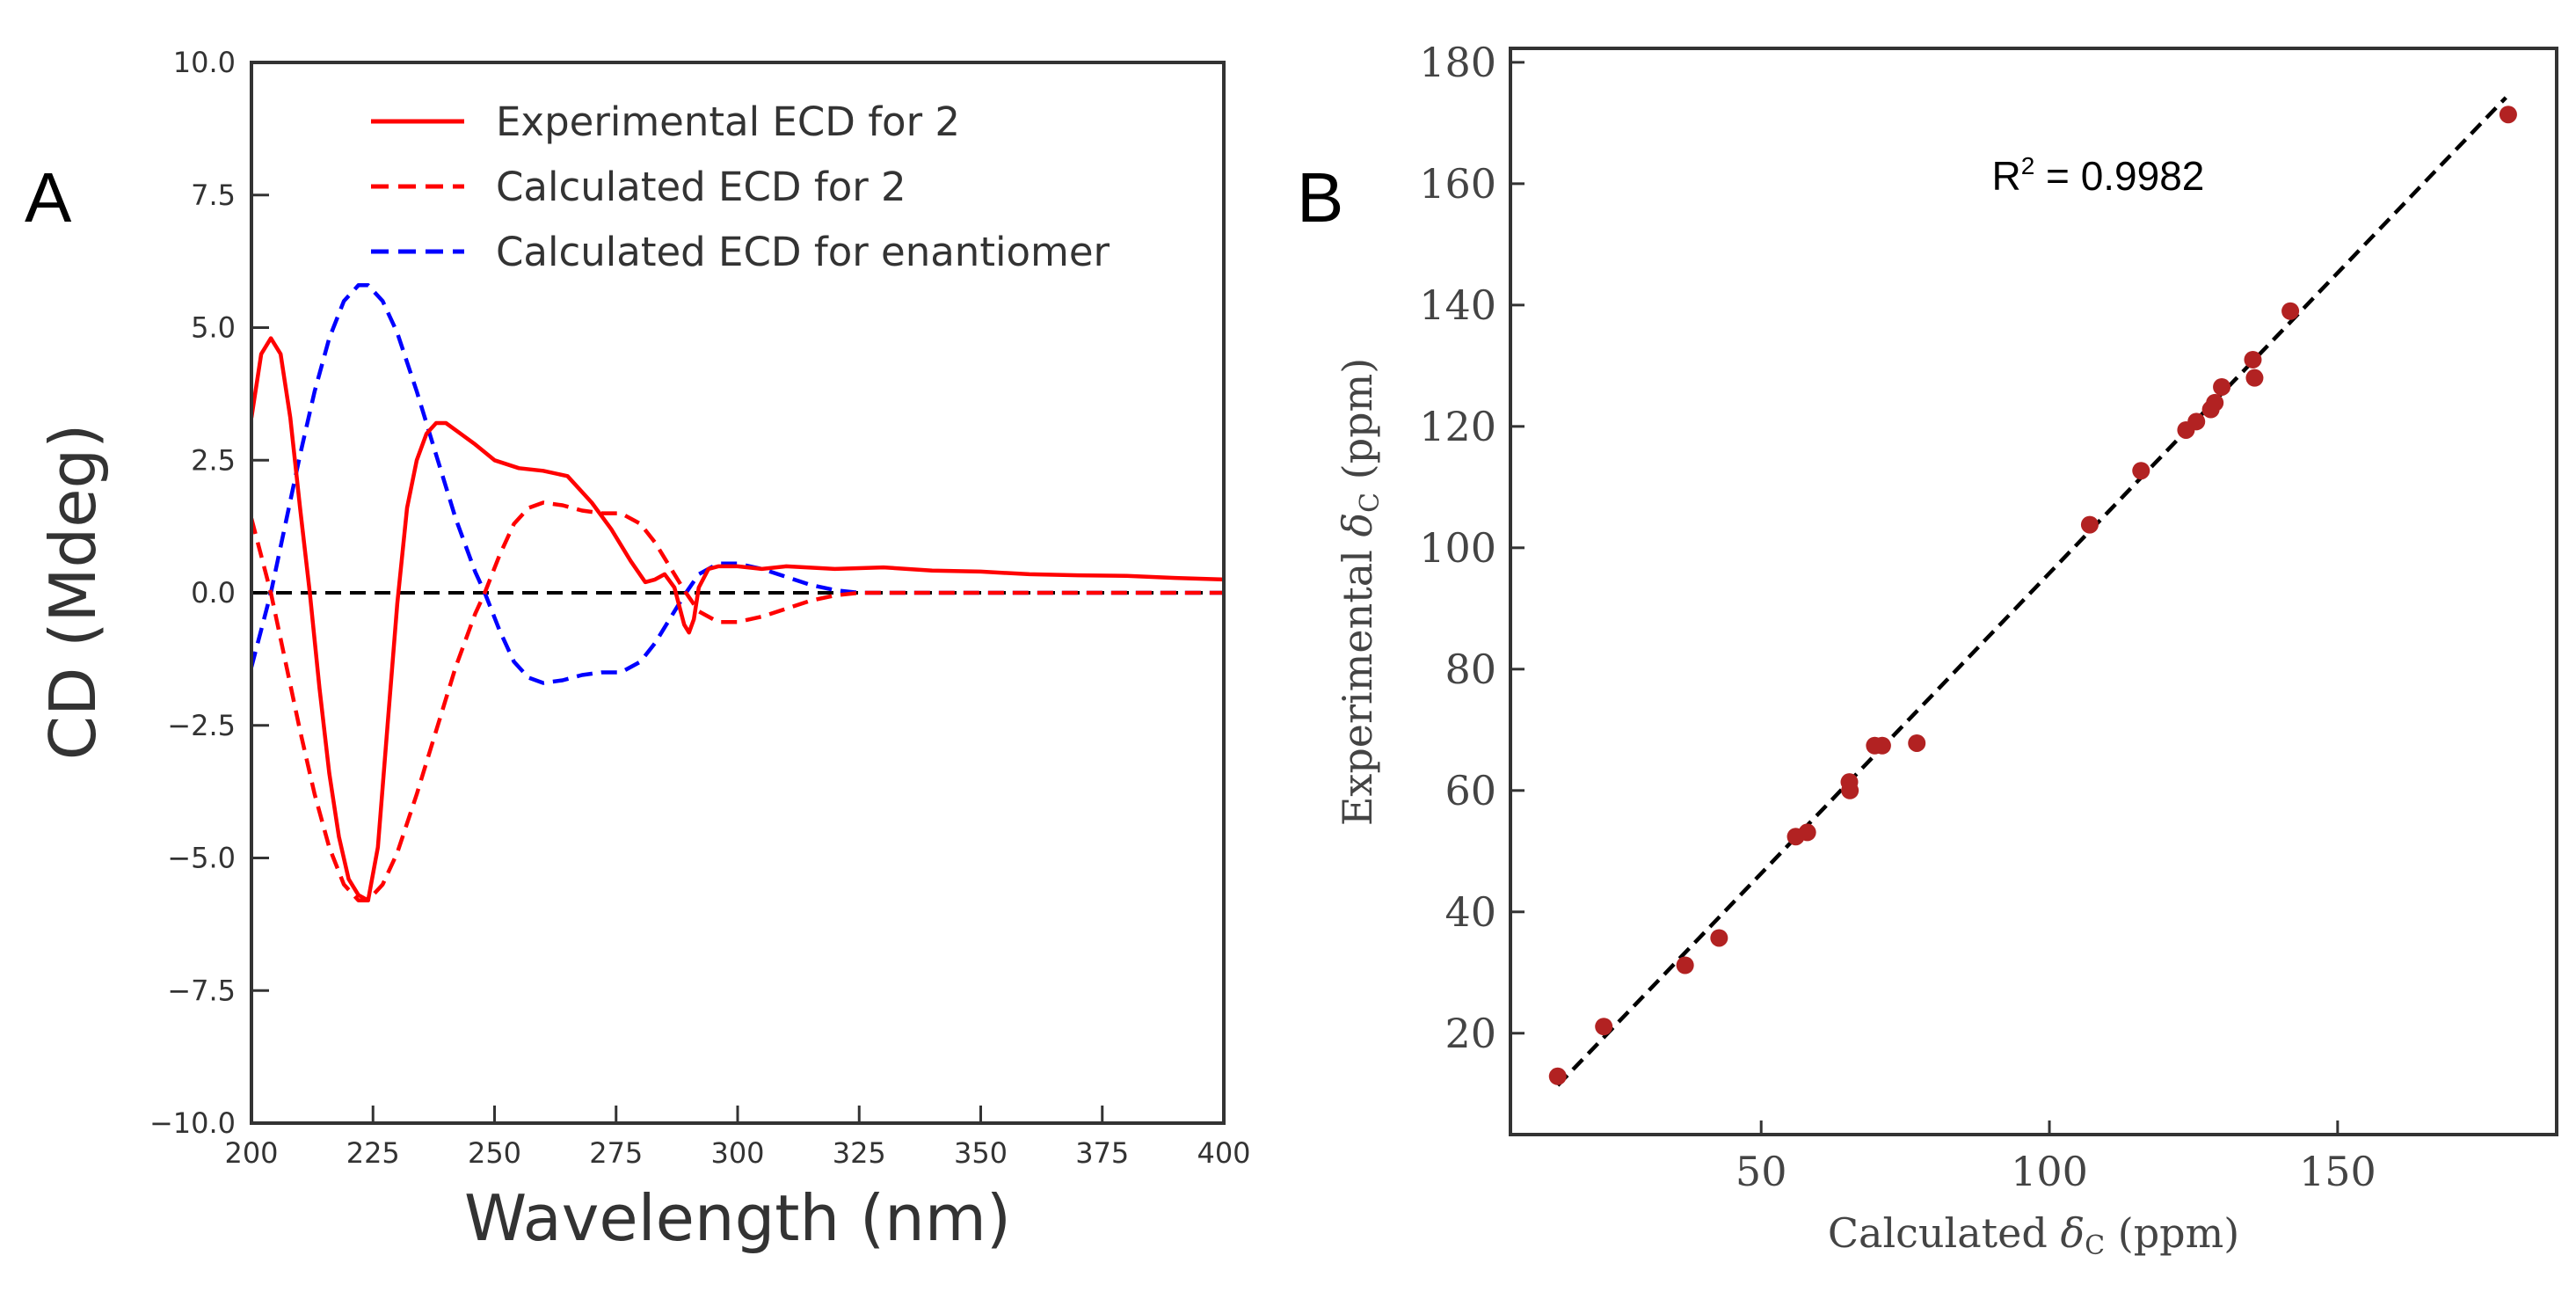 The width and height of the screenshot is (2576, 1292). Describe the element at coordinates (192, 1123) in the screenshot. I see `y-tick-label-a: −10.0` at that location.